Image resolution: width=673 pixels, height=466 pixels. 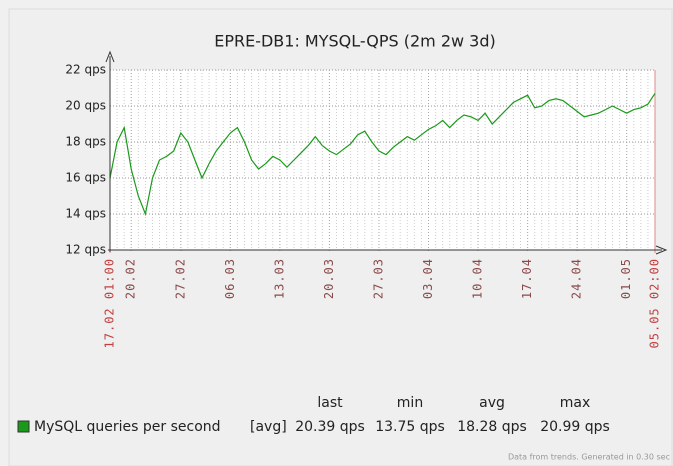 What do you see at coordinates (355, 41) in the screenshot?
I see `chart-title: EPRE-DB1: MYSQL-QPS (2m 2w 3d)` at bounding box center [355, 41].